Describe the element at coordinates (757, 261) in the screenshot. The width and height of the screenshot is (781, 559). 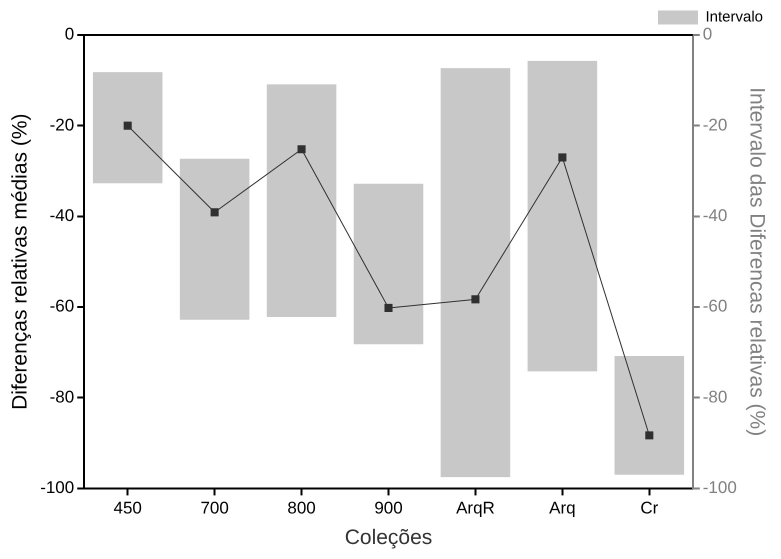
I see `y2-axis-title: Intervalo das Diferencas relativas (%)` at that location.